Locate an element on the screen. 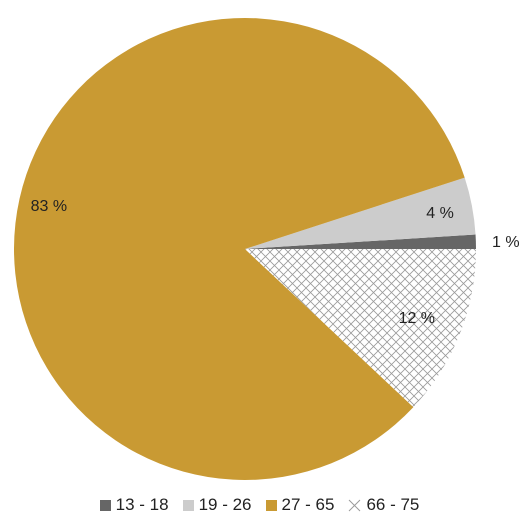 Image resolution: width=519 pixels, height=517 pixels. legend-item: 19 - 26 is located at coordinates (217, 505).